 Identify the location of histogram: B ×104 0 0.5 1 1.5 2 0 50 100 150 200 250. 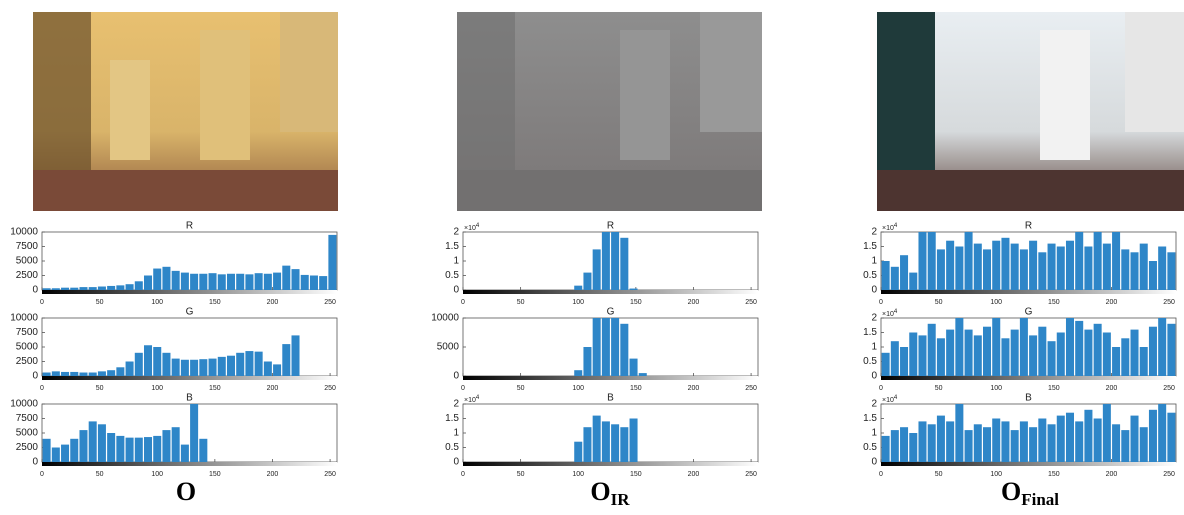
(1020, 435).